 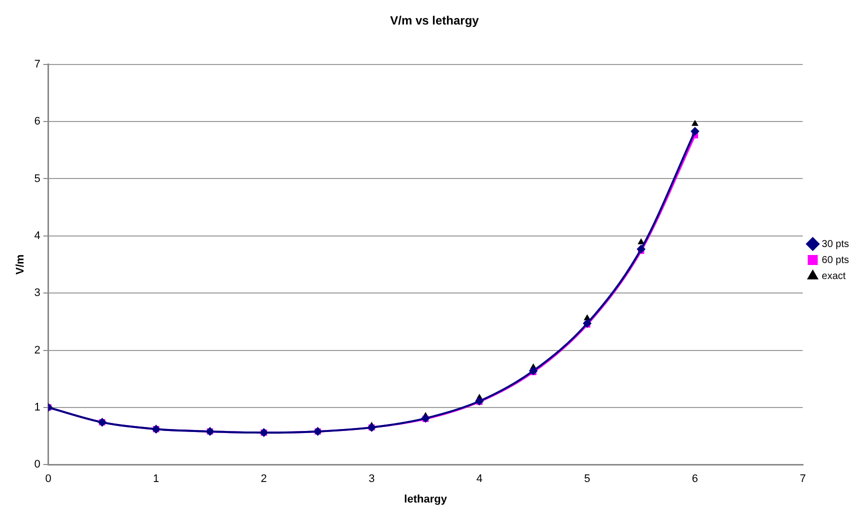 I want to click on x-axis-title: lethargy, so click(x=426, y=499).